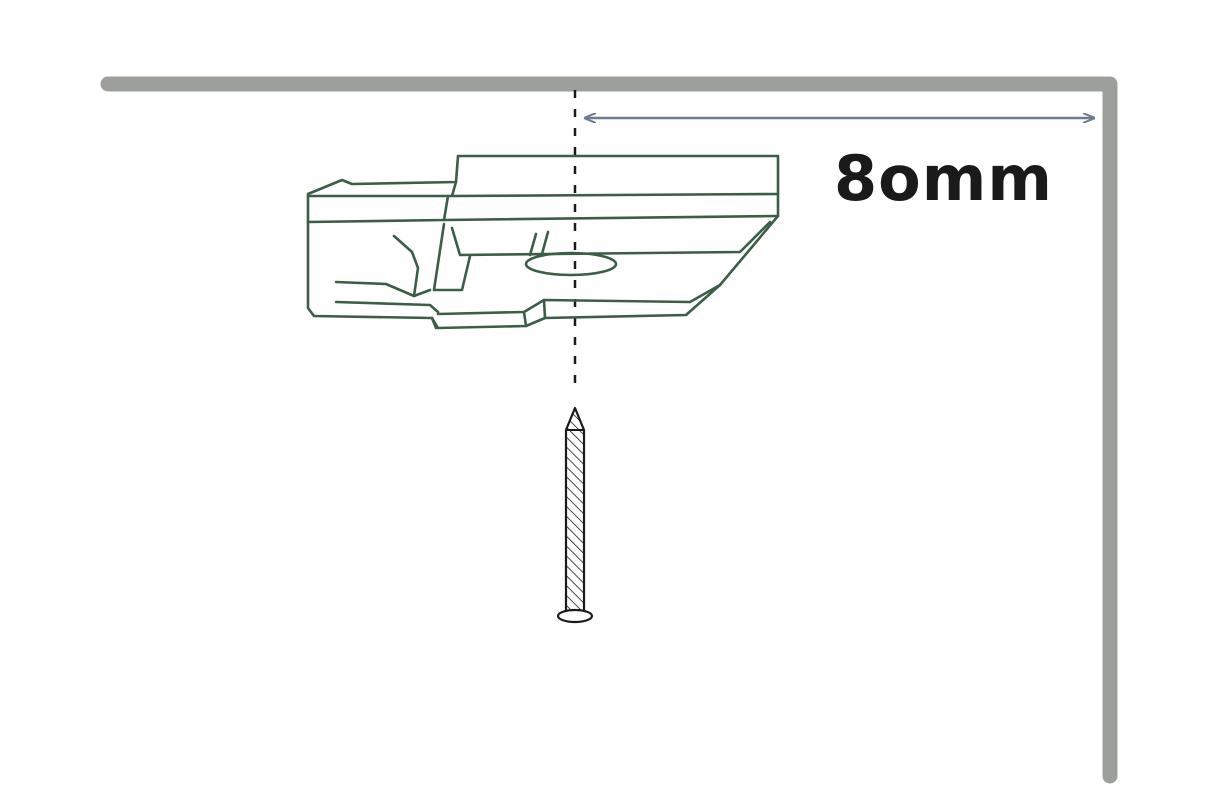  What do you see at coordinates (943, 179) in the screenshot?
I see `dimension-label: 8omm` at bounding box center [943, 179].